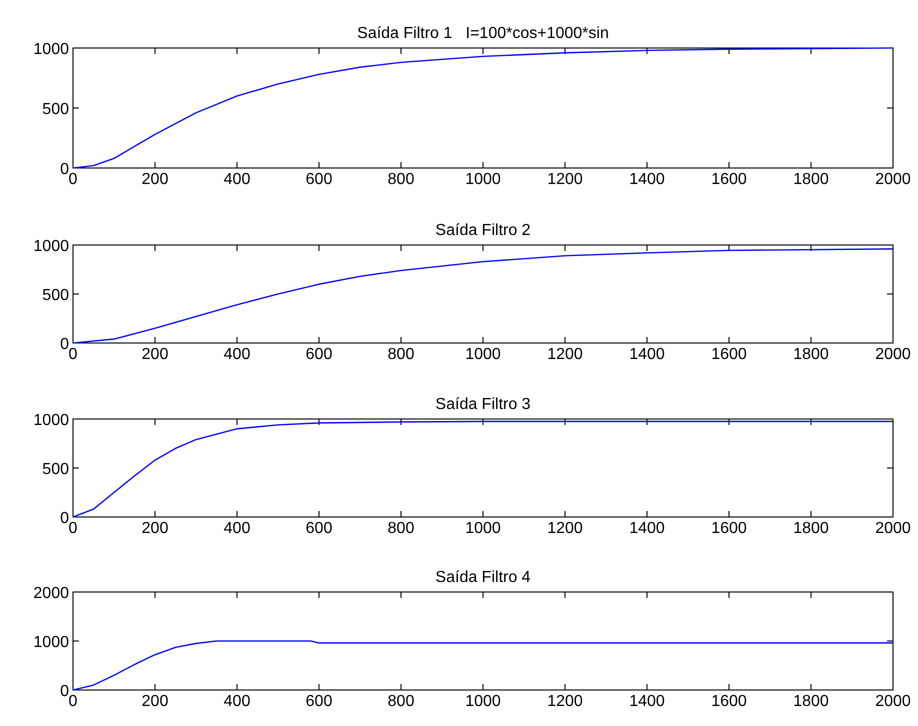  Describe the element at coordinates (51, 593) in the screenshot. I see `y-tick-label: 2000` at that location.